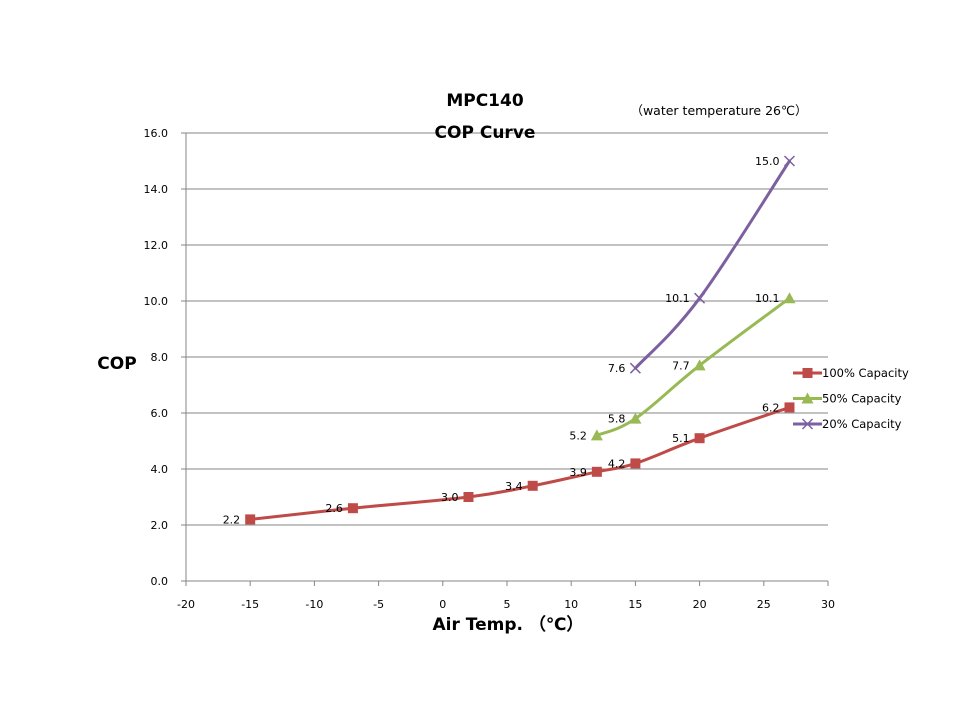  I want to click on data-label-100pct-capacity: 3.4, so click(514, 486).